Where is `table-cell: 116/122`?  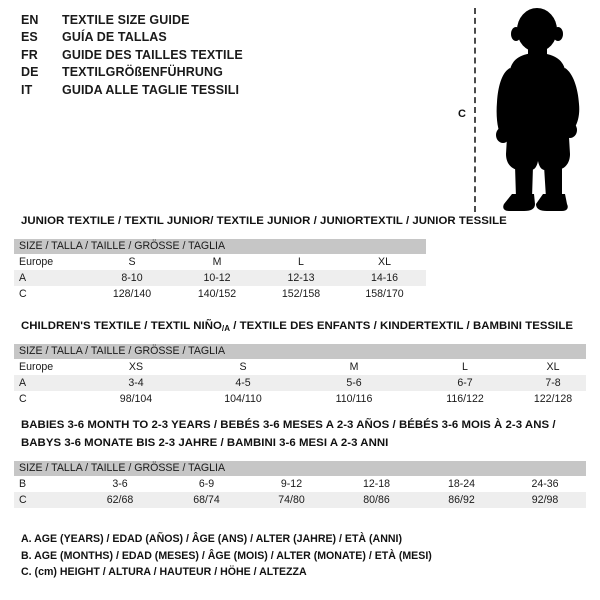 table-cell: 116/122 is located at coordinates (465, 399).